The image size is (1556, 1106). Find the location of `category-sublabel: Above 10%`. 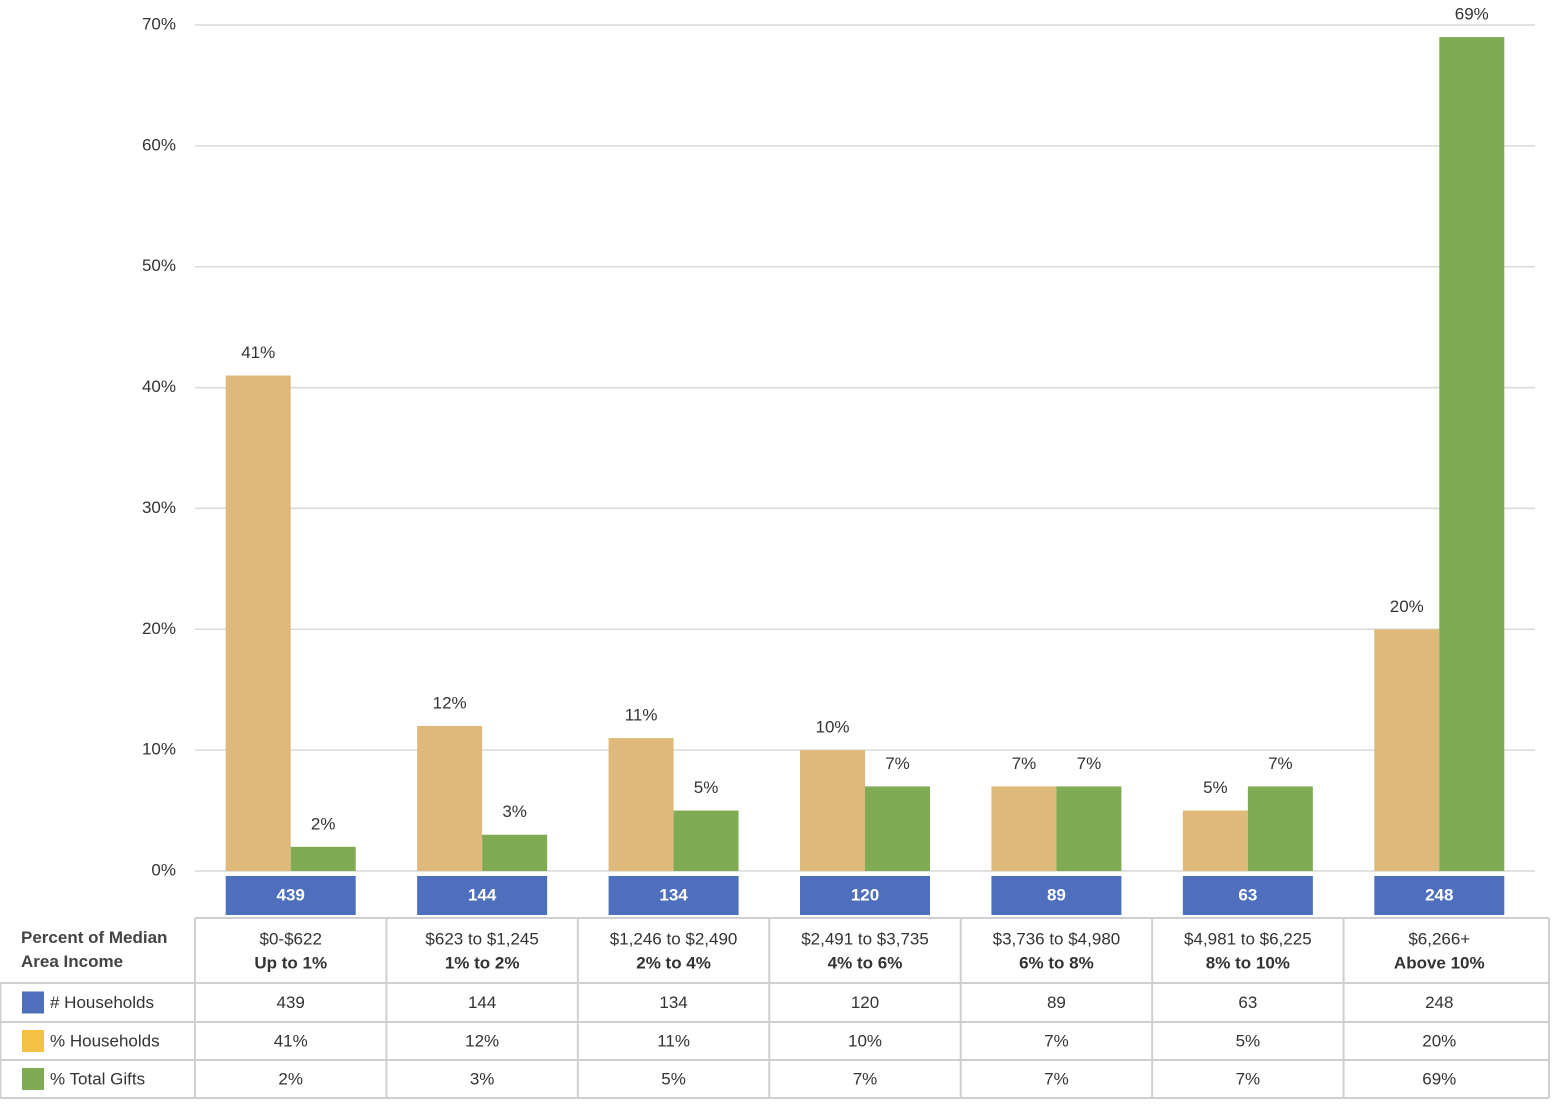

category-sublabel: Above 10% is located at coordinates (1439, 962).